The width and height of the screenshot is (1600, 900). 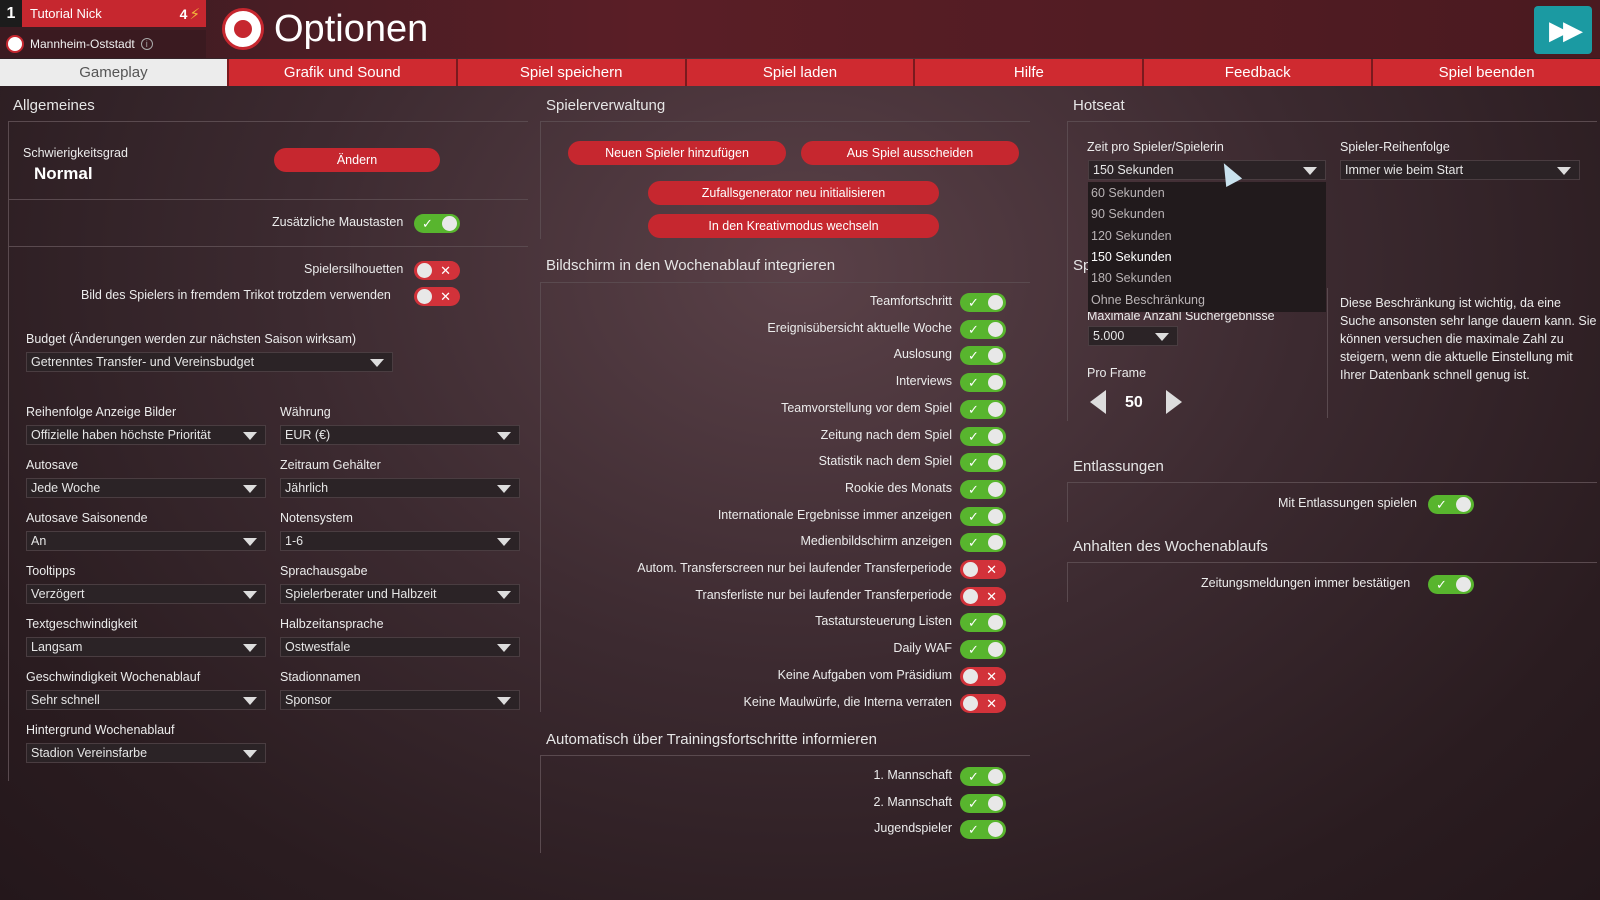 I want to click on grading-select: 1-6, so click(x=400, y=541).